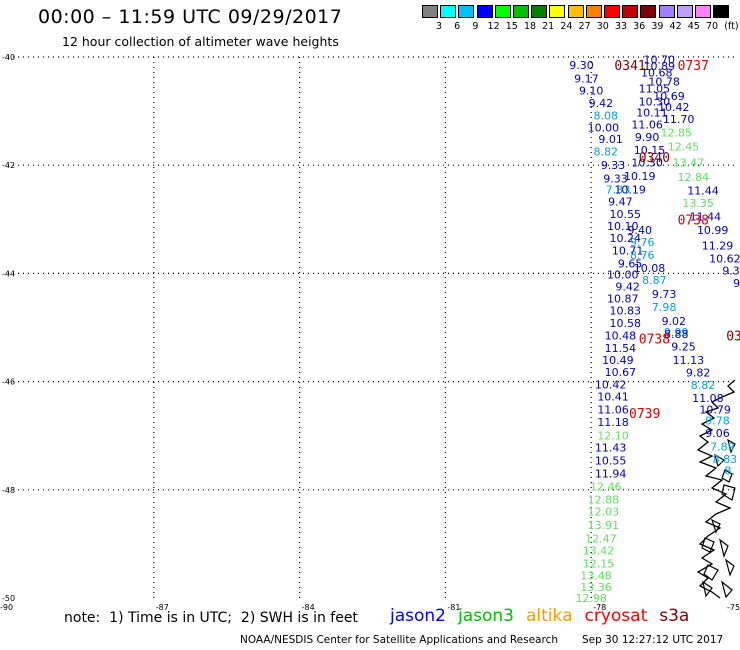 The width and height of the screenshot is (740, 650). I want to click on legend-tick-label: 36, so click(639, 26).